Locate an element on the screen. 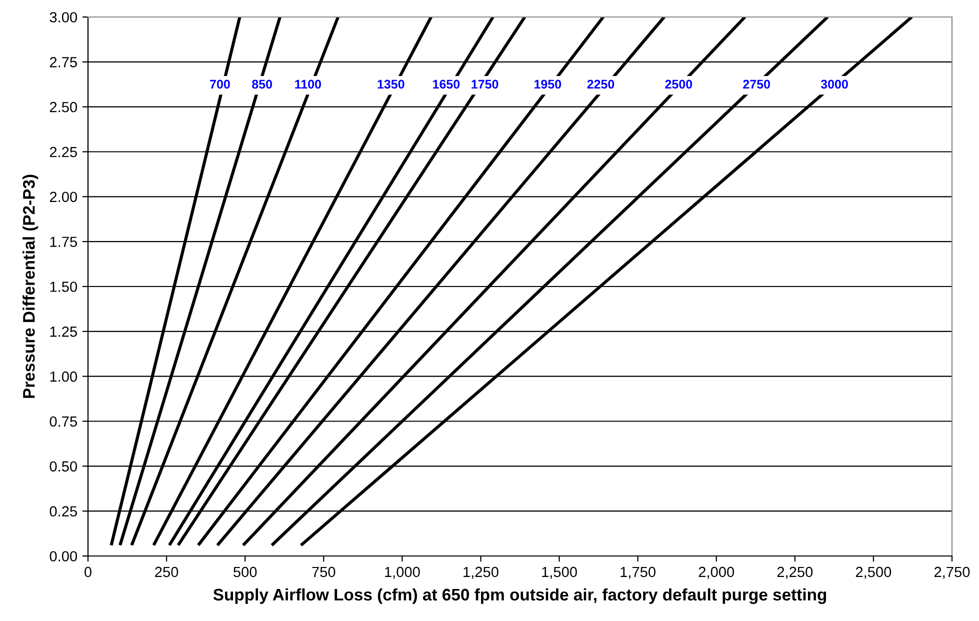 The image size is (979, 621). x-tick-label: 2,000 is located at coordinates (716, 572).